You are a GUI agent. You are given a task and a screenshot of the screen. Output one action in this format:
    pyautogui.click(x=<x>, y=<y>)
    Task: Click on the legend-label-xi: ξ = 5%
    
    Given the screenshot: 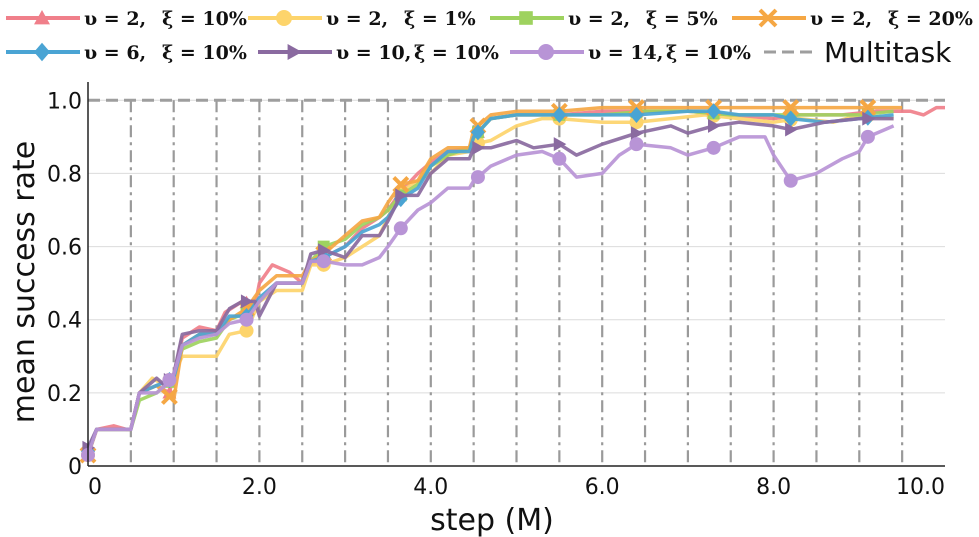 What is the action you would take?
    pyautogui.click(x=682, y=19)
    